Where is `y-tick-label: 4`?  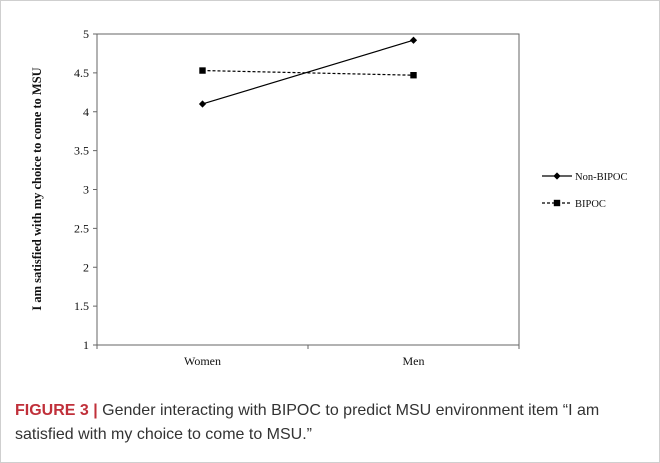
y-tick-label: 4 is located at coordinates (86, 112).